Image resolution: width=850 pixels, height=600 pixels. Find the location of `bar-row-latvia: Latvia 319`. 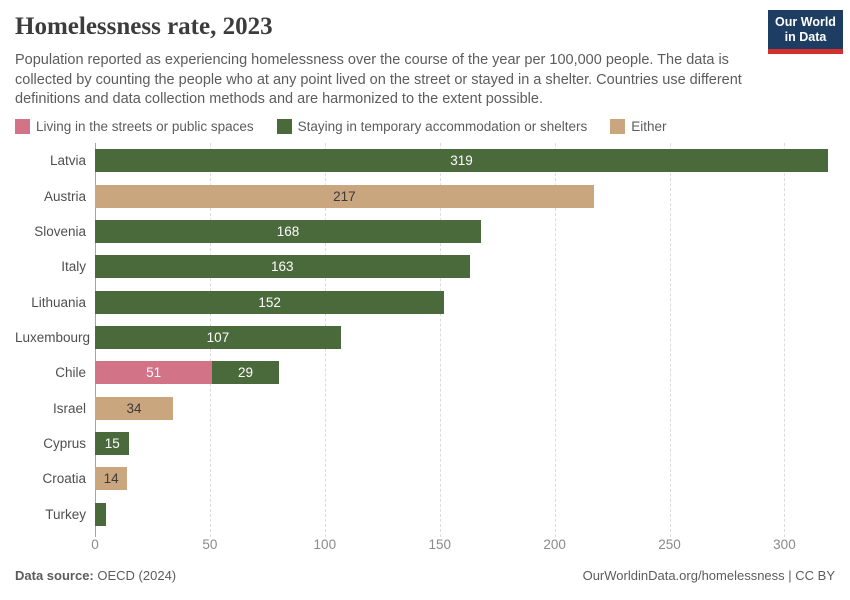

bar-row-latvia: Latvia 319 is located at coordinates (425, 160).